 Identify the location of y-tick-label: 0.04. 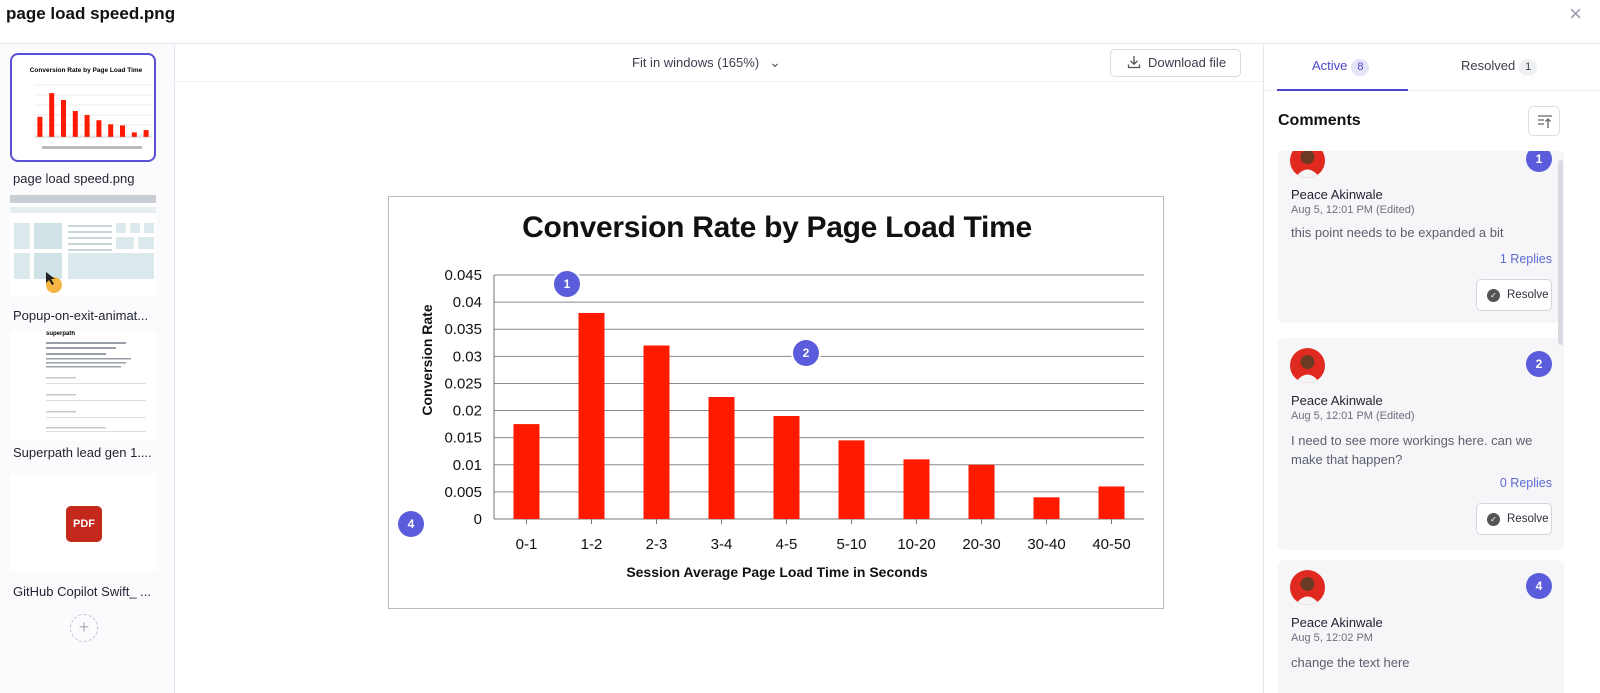
(467, 302).